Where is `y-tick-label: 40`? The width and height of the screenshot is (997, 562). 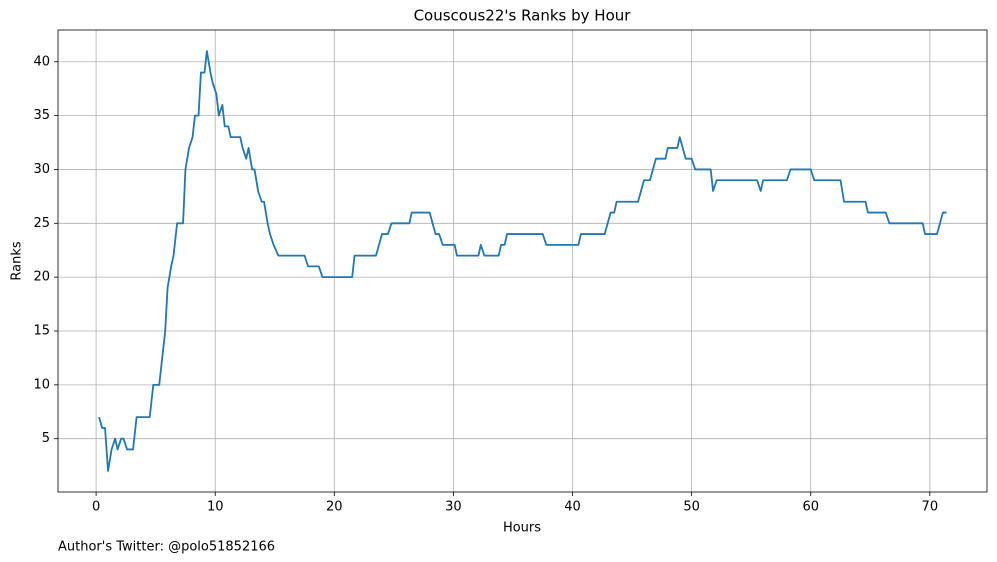
y-tick-label: 40 is located at coordinates (41, 61).